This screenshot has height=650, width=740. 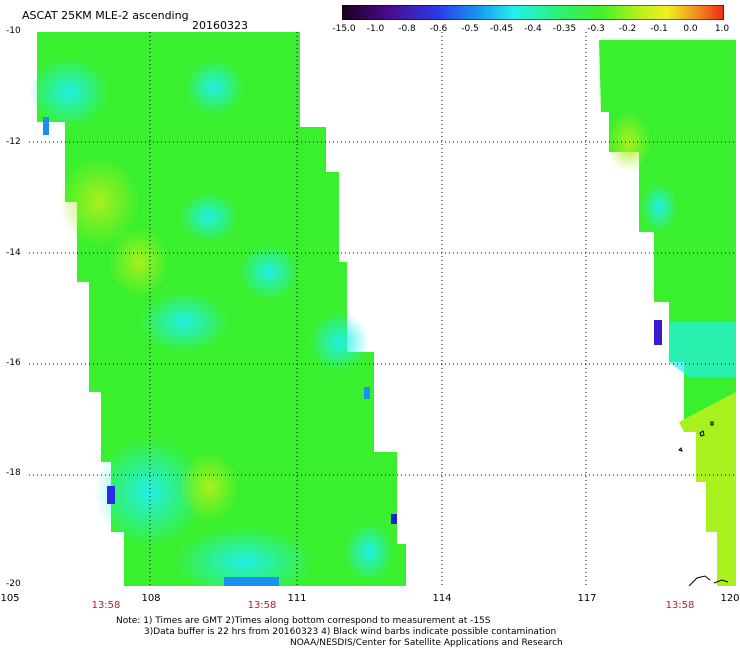 I want to click on colorbar-tick-label: -0.4, so click(x=533, y=29).